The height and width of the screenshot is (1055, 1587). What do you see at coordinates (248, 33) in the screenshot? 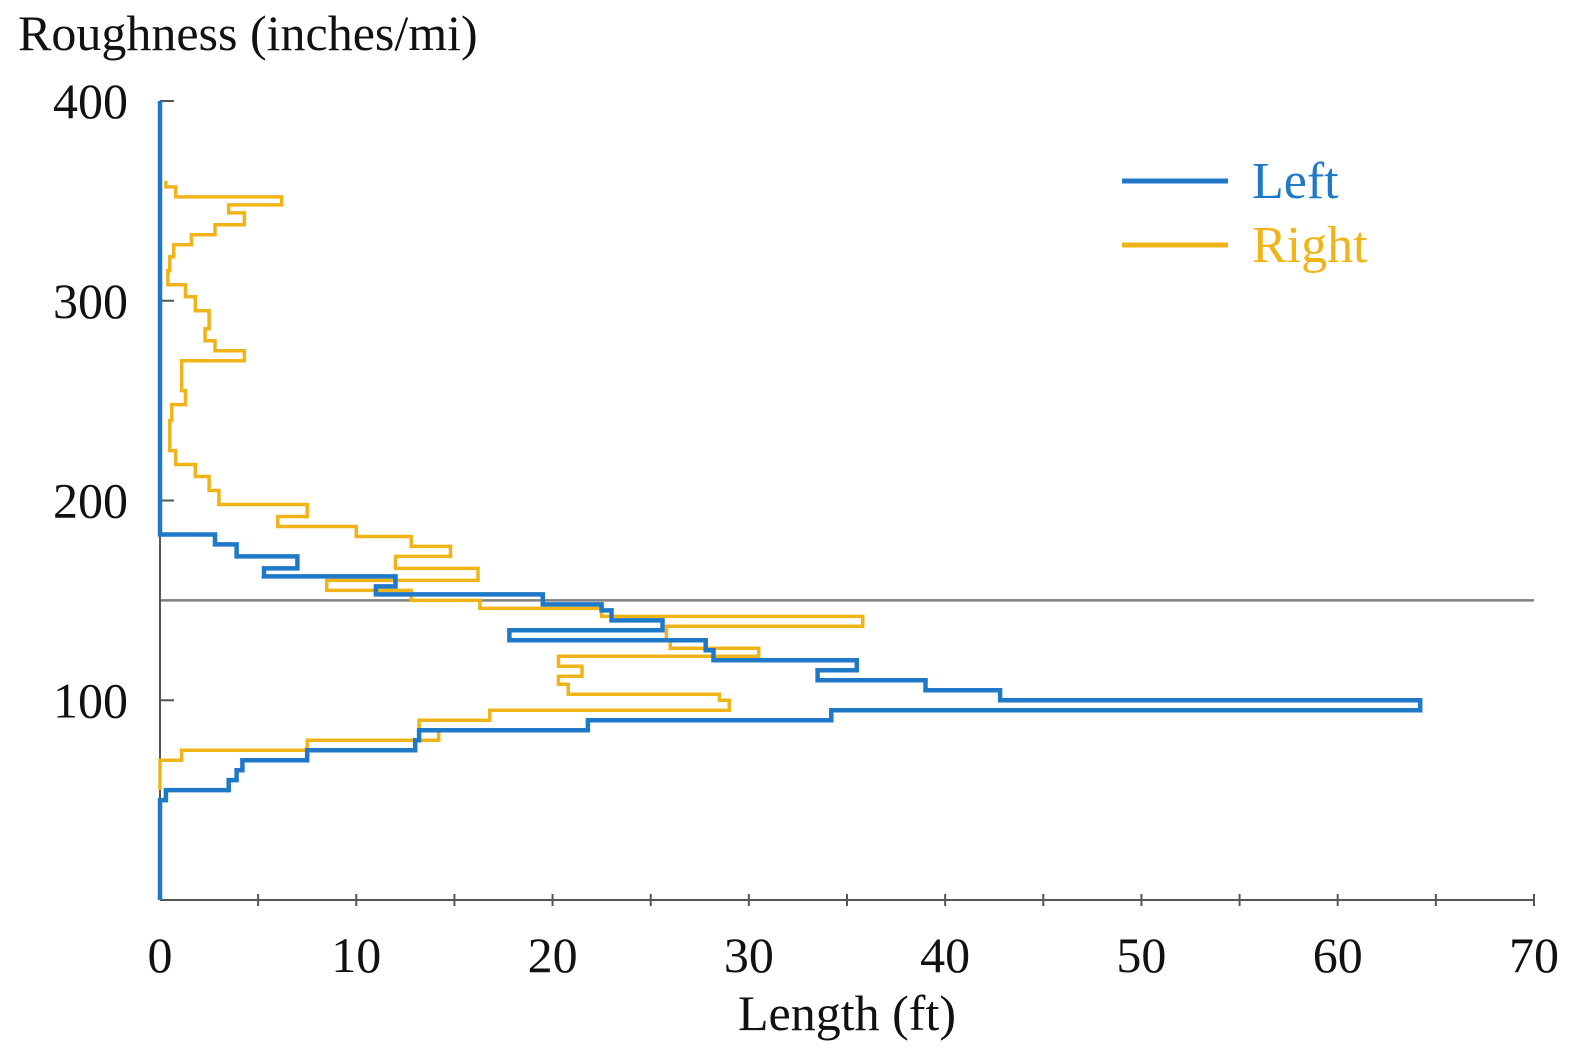
I see `y-axis-title: Roughness (inches/mi)` at bounding box center [248, 33].